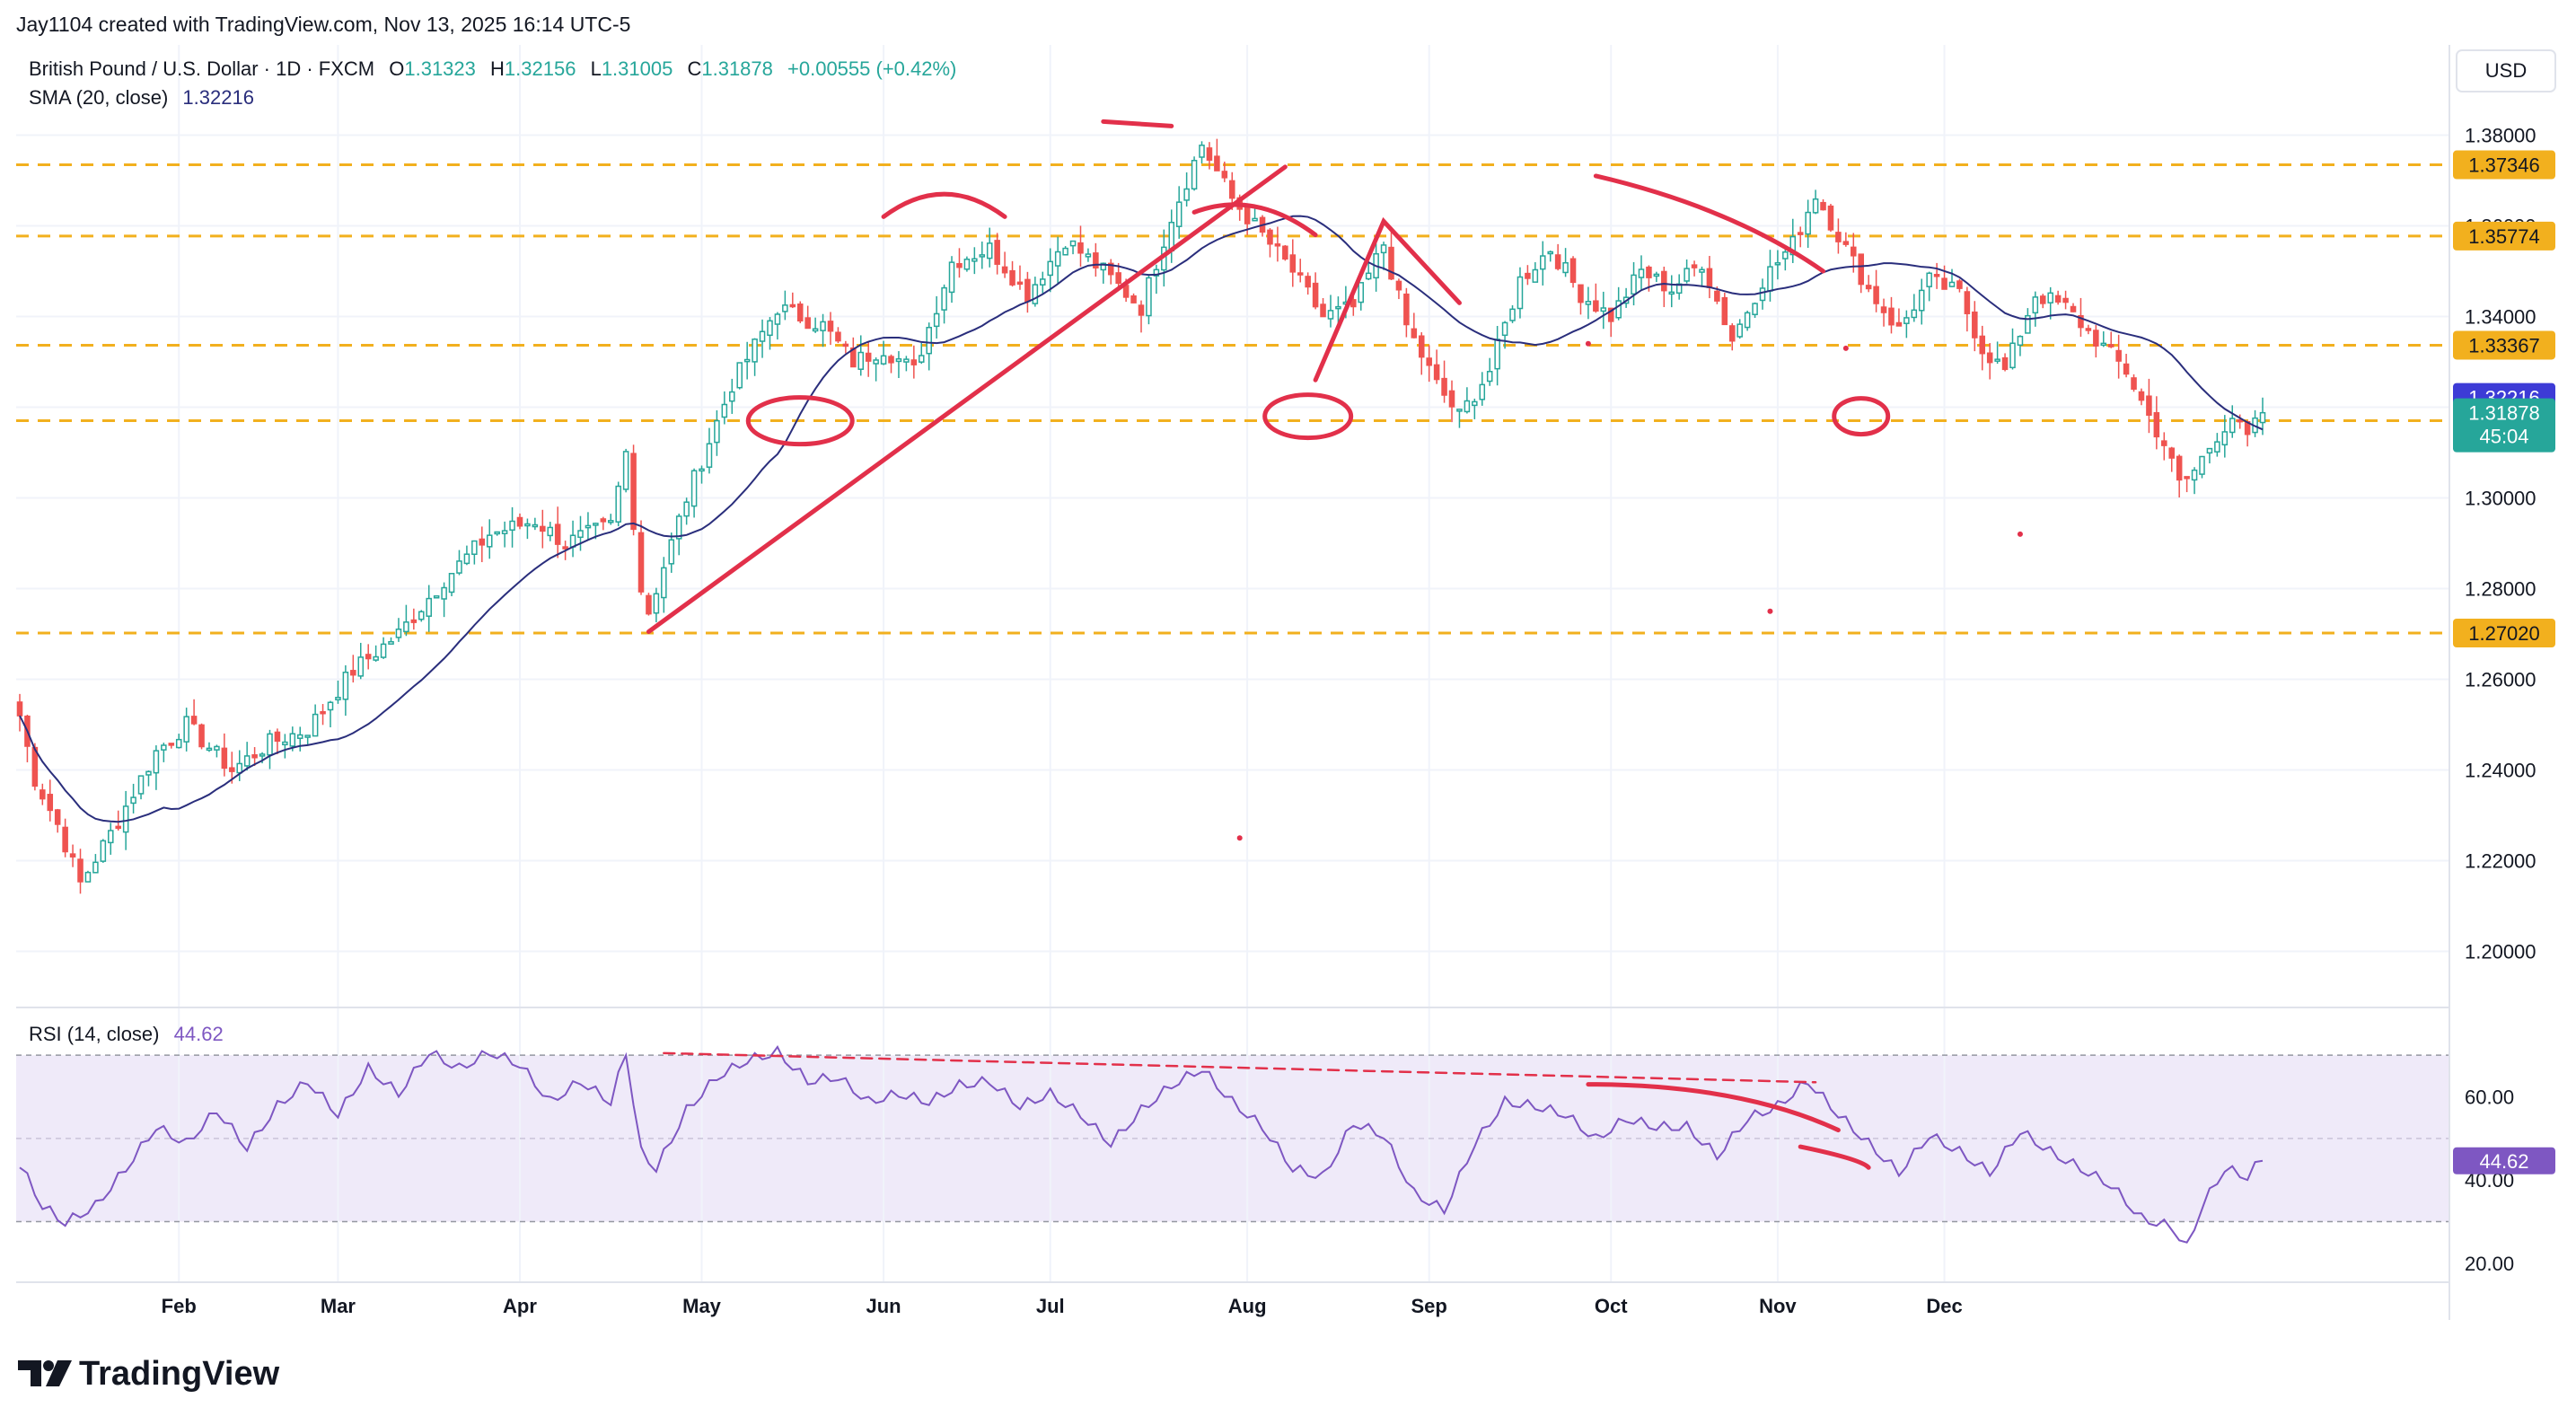  Describe the element at coordinates (142, 98) in the screenshot. I see `sma-legend: SMA (20, close) 1.32216` at that location.